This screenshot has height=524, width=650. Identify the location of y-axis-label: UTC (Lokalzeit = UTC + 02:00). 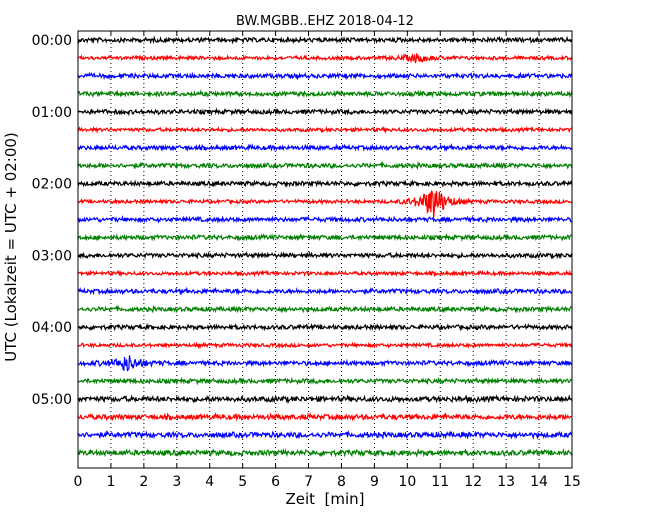
(11, 247).